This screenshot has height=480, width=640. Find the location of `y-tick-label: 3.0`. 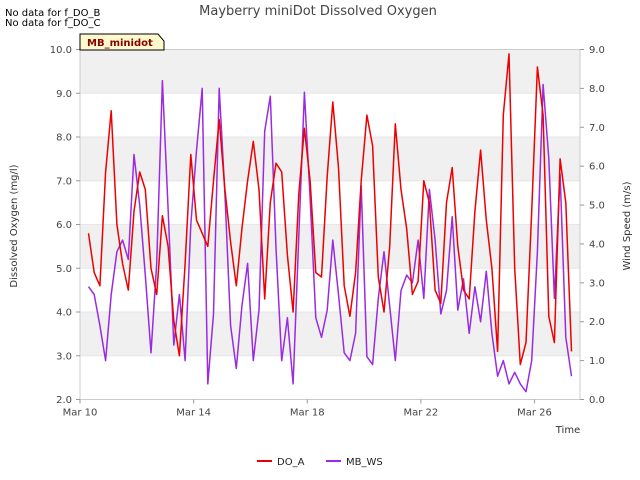

y-tick-label: 3.0 is located at coordinates (64, 356).